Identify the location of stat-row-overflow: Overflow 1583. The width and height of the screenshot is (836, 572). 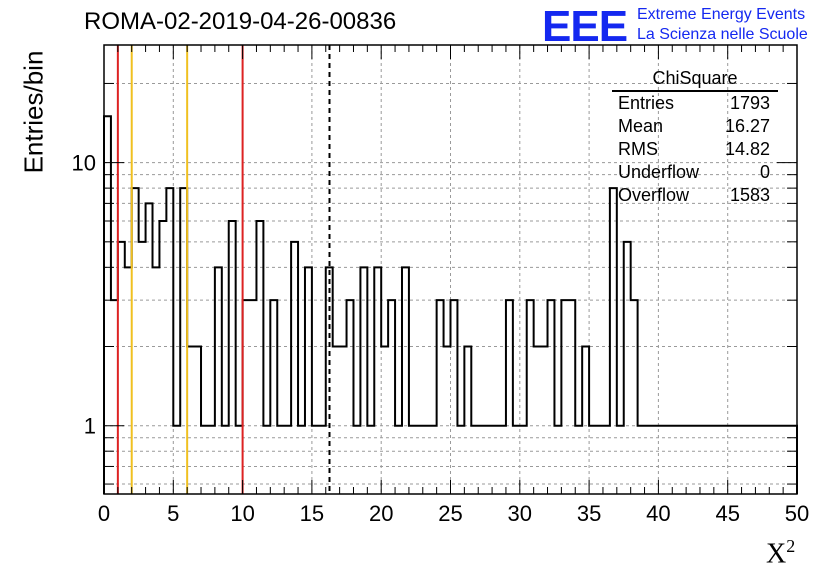
(695, 195).